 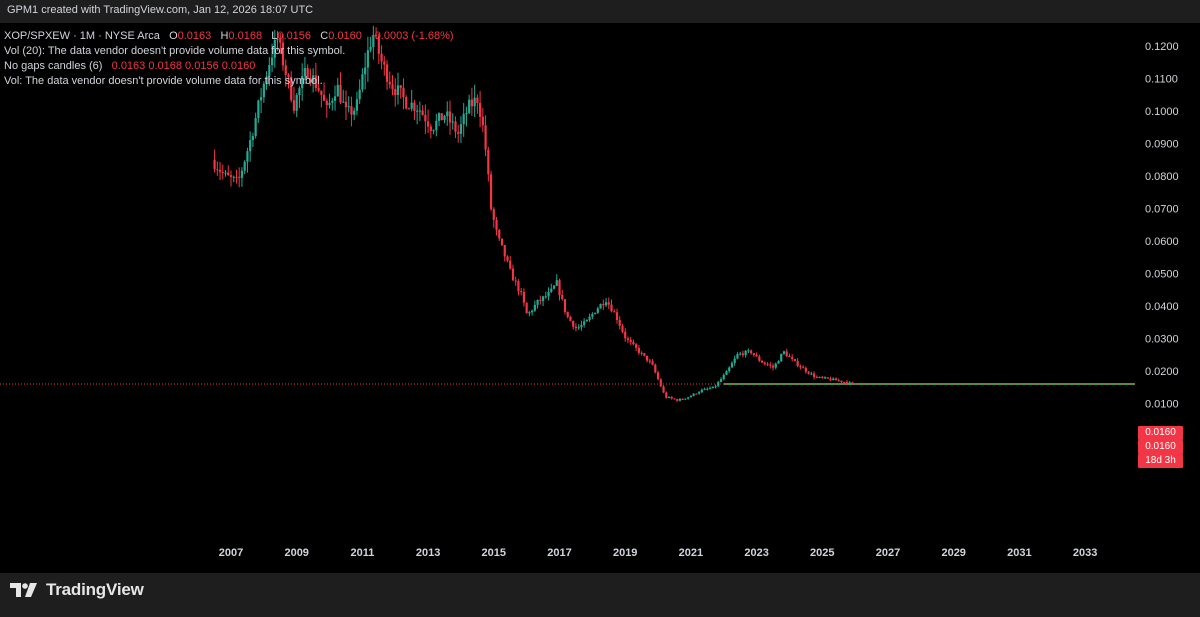 I want to click on x-tick-label: 2009, so click(x=296, y=553).